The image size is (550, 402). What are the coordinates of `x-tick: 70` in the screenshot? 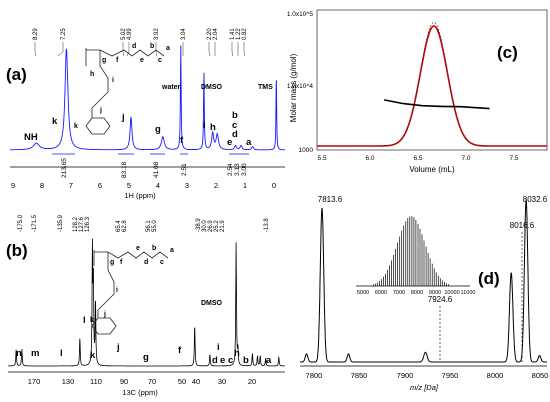 It's located at (152, 381).